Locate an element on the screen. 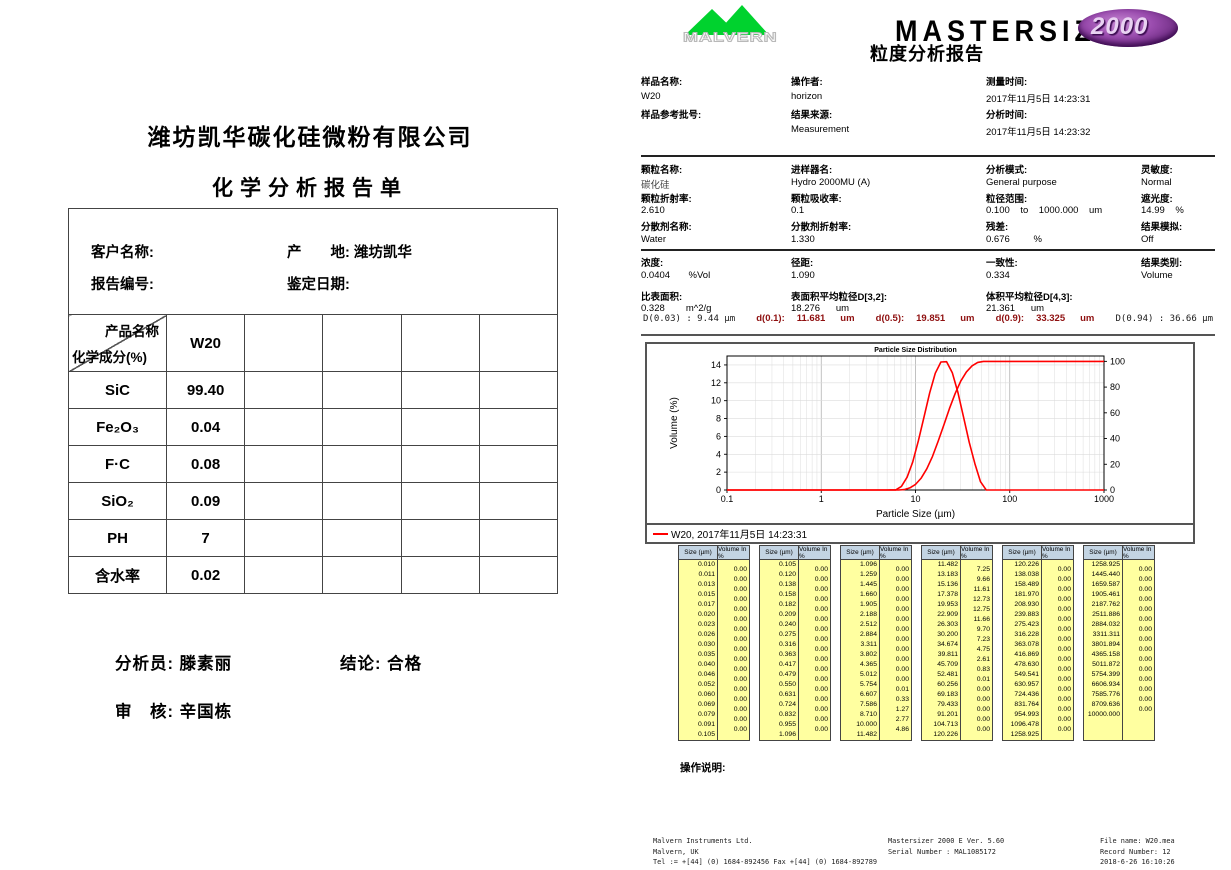 The image size is (1231, 870). d43-label: 体积平均粒径D[4,3]: is located at coordinates (1029, 297).